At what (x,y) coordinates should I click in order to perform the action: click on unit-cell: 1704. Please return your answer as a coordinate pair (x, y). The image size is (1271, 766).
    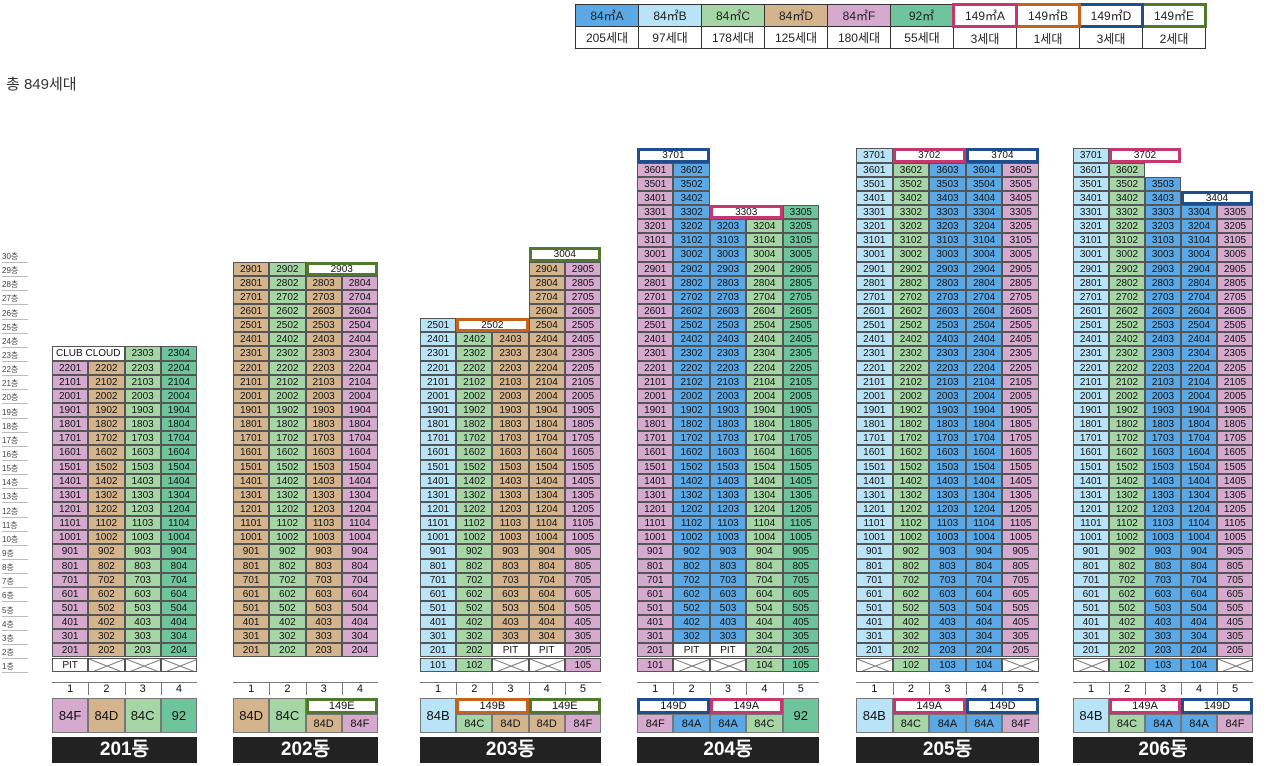
    Looking at the image, I should click on (1199, 438).